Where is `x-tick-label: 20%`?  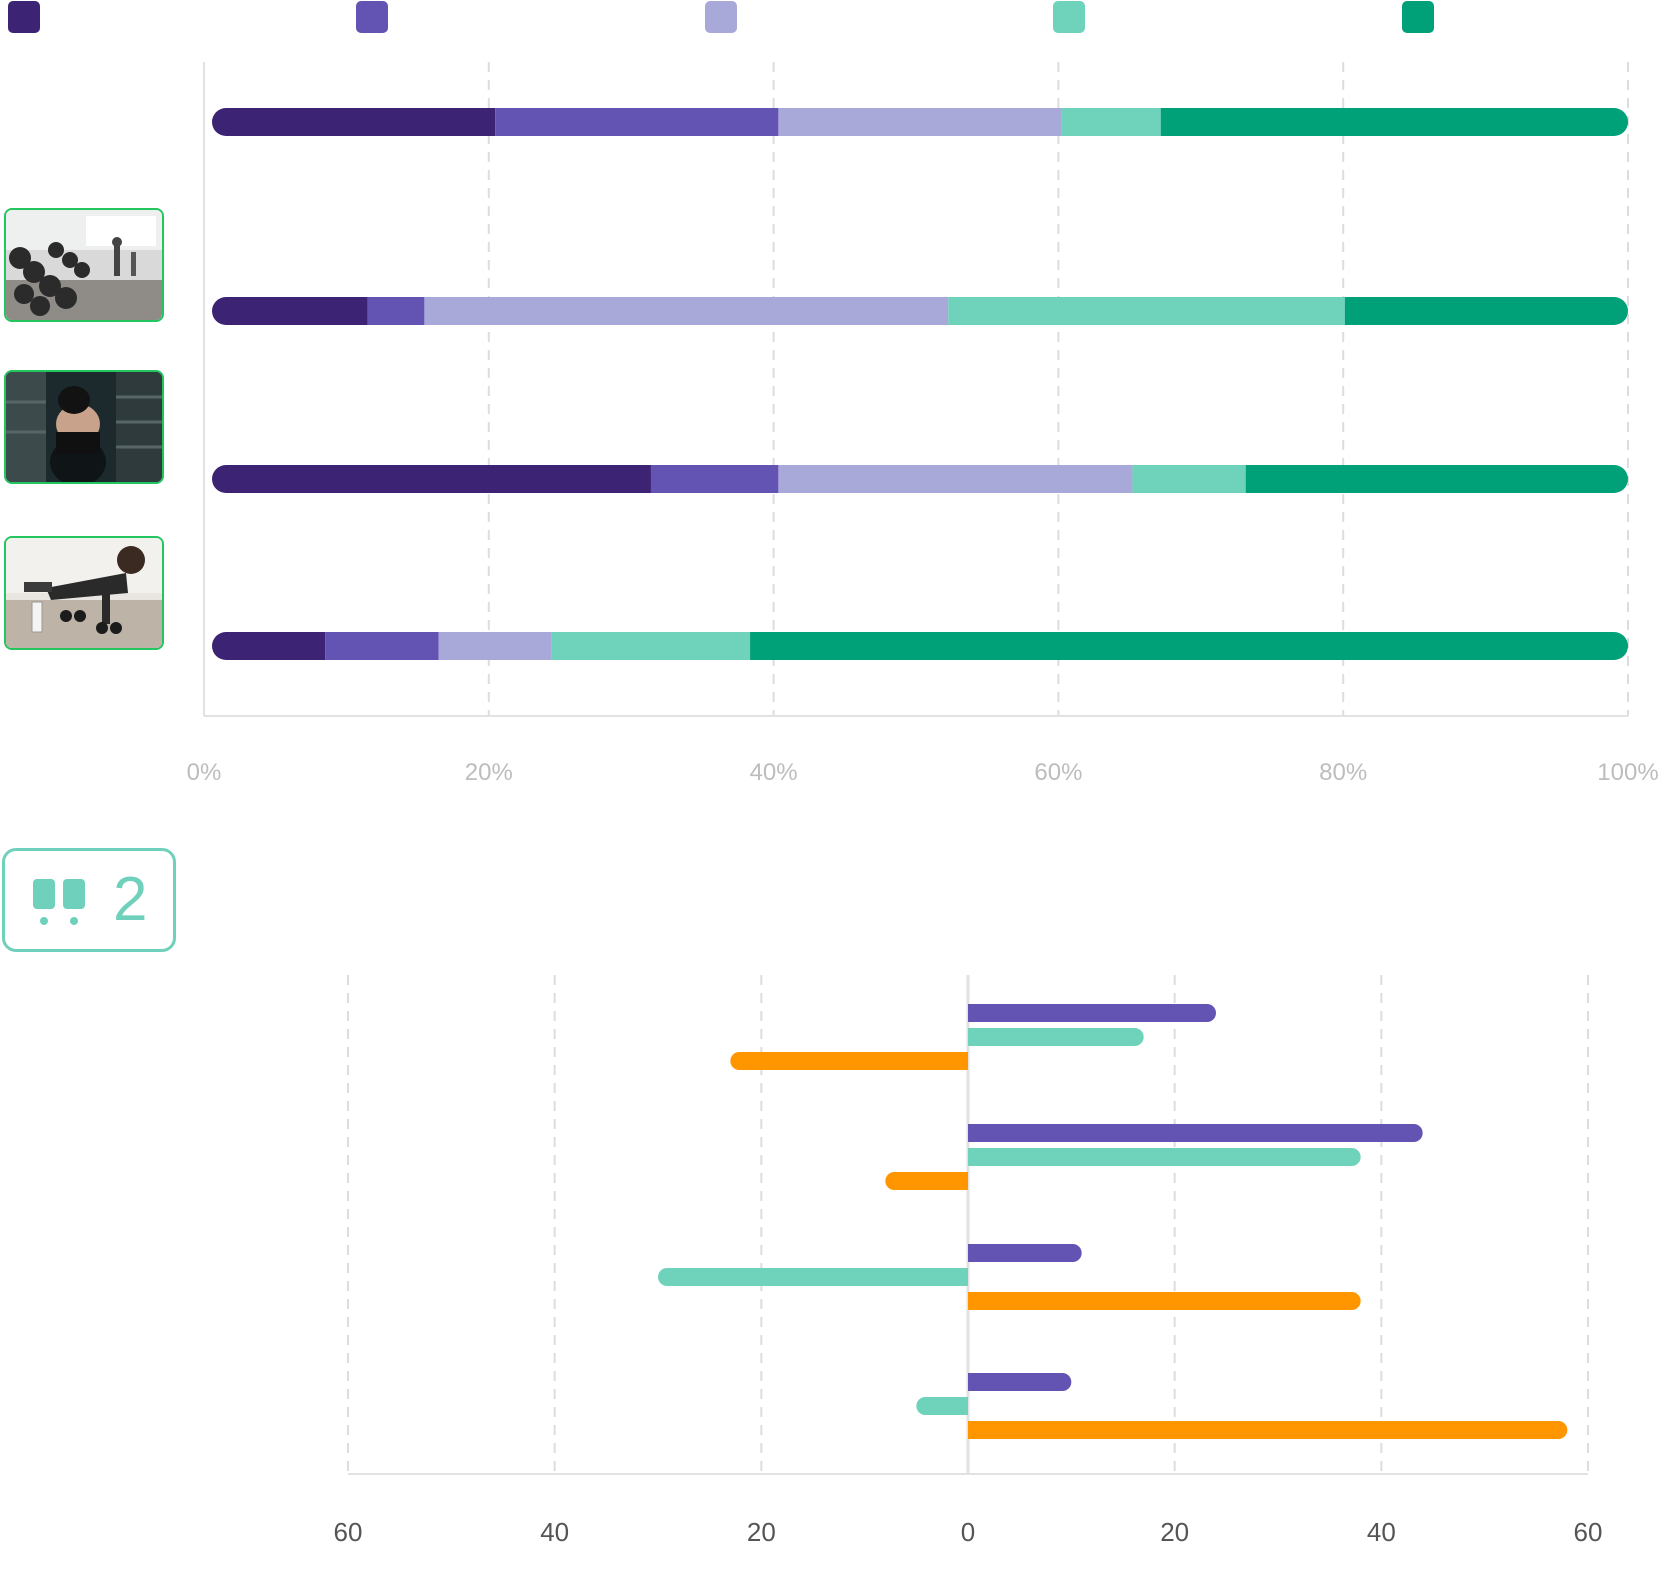 x-tick-label: 20% is located at coordinates (489, 772).